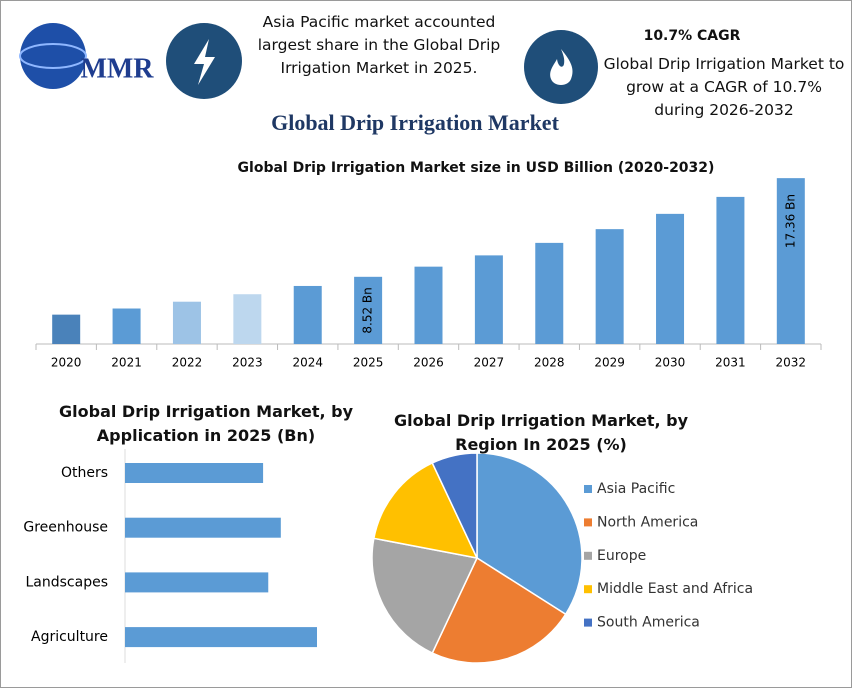 The width and height of the screenshot is (852, 688). What do you see at coordinates (489, 363) in the screenshot?
I see `x-tick-label: 2027` at bounding box center [489, 363].